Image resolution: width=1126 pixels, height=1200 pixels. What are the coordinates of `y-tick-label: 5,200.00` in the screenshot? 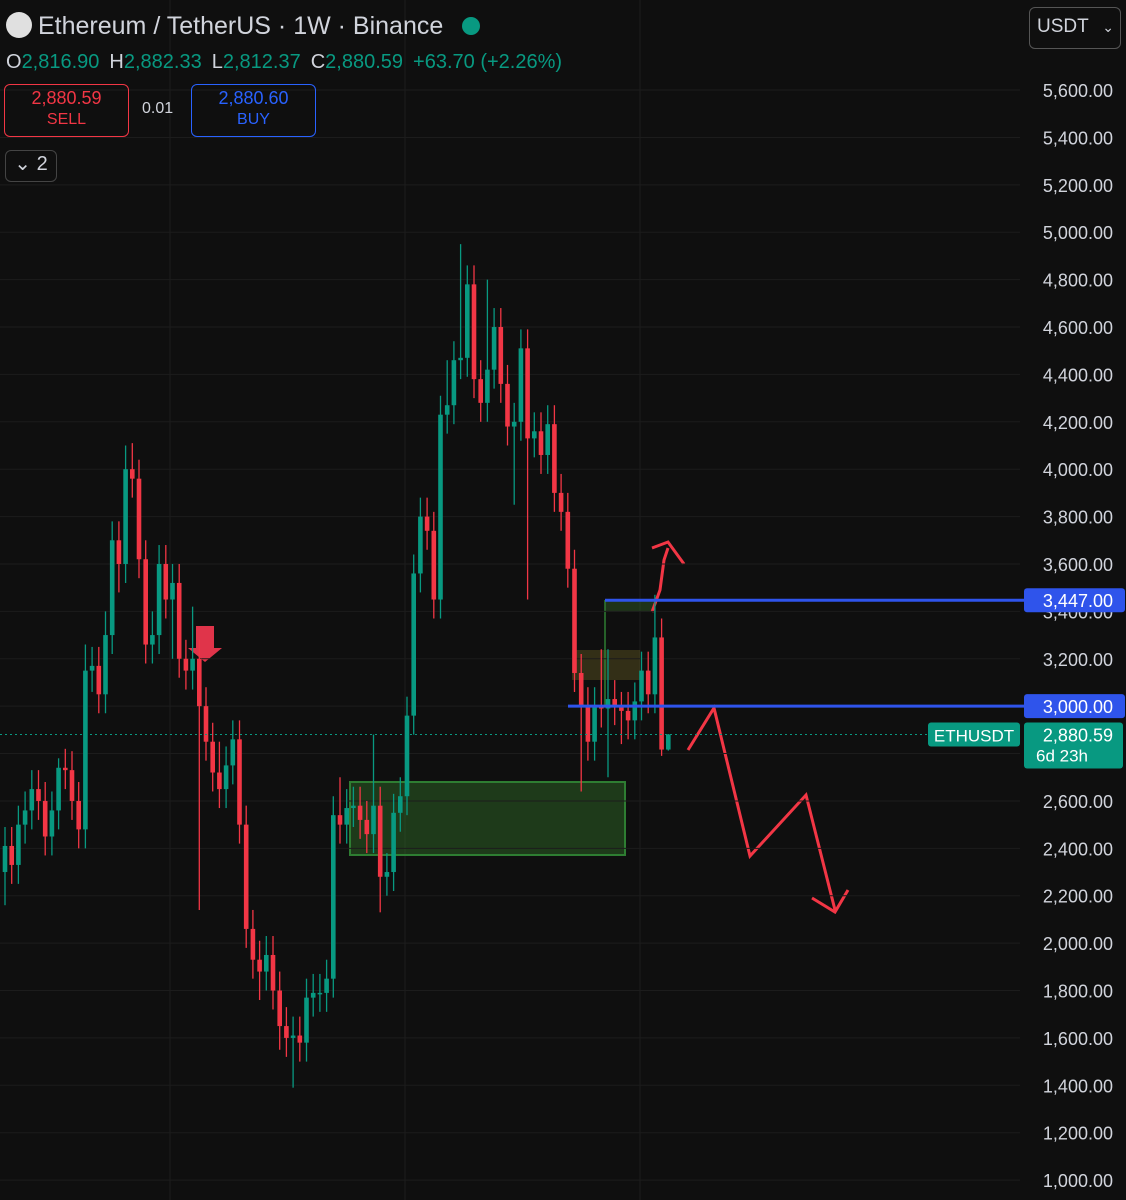 It's located at (1078, 186).